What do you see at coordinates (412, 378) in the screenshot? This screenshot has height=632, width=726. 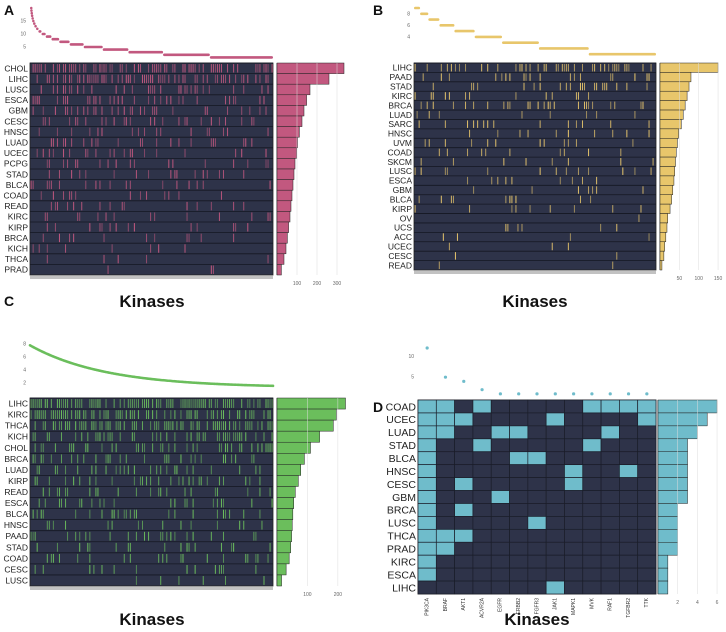 I see `column-axis-tick: 5` at bounding box center [412, 378].